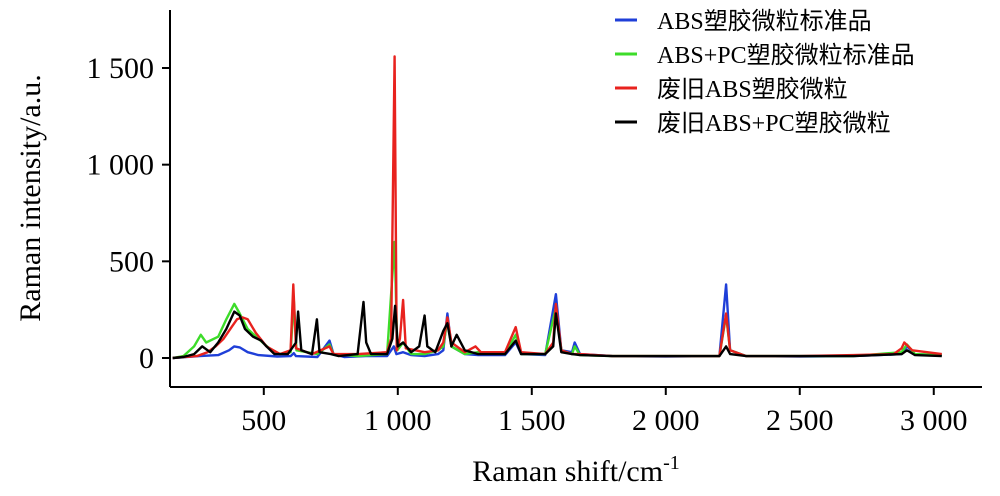 The height and width of the screenshot is (496, 1000). Describe the element at coordinates (752, 89) in the screenshot. I see `legend-label: 废旧ABS塑胶微粒` at that location.